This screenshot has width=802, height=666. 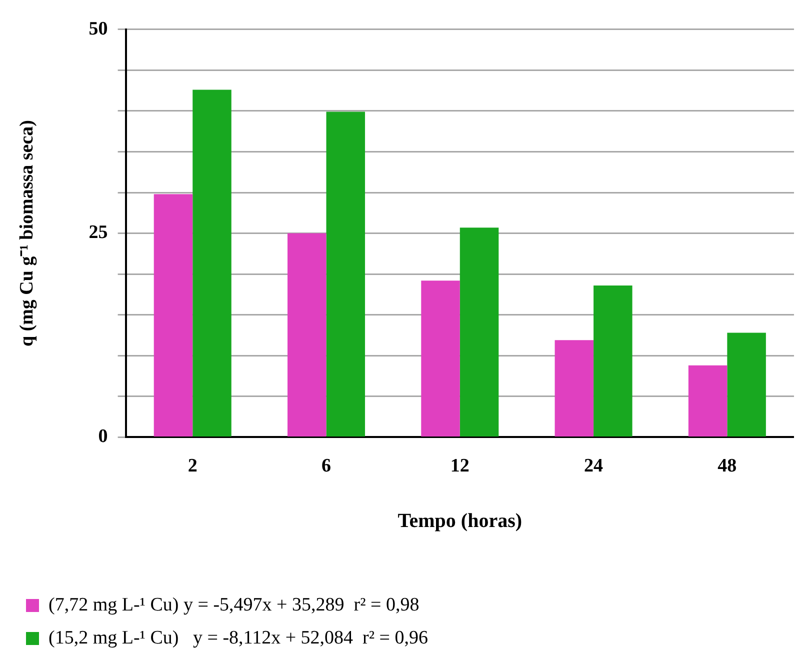 What do you see at coordinates (27, 233) in the screenshot?
I see `y-axis-title: q (mg Cu g⁻¹ biomassa seca)` at bounding box center [27, 233].